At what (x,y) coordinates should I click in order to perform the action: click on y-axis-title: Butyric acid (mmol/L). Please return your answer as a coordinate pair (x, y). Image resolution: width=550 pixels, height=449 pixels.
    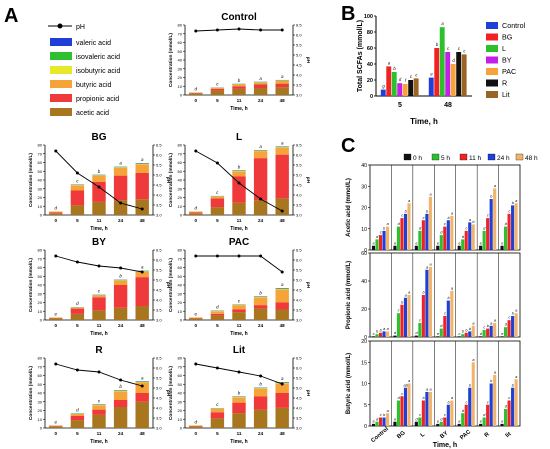
    Looking at the image, I should click on (349, 383).